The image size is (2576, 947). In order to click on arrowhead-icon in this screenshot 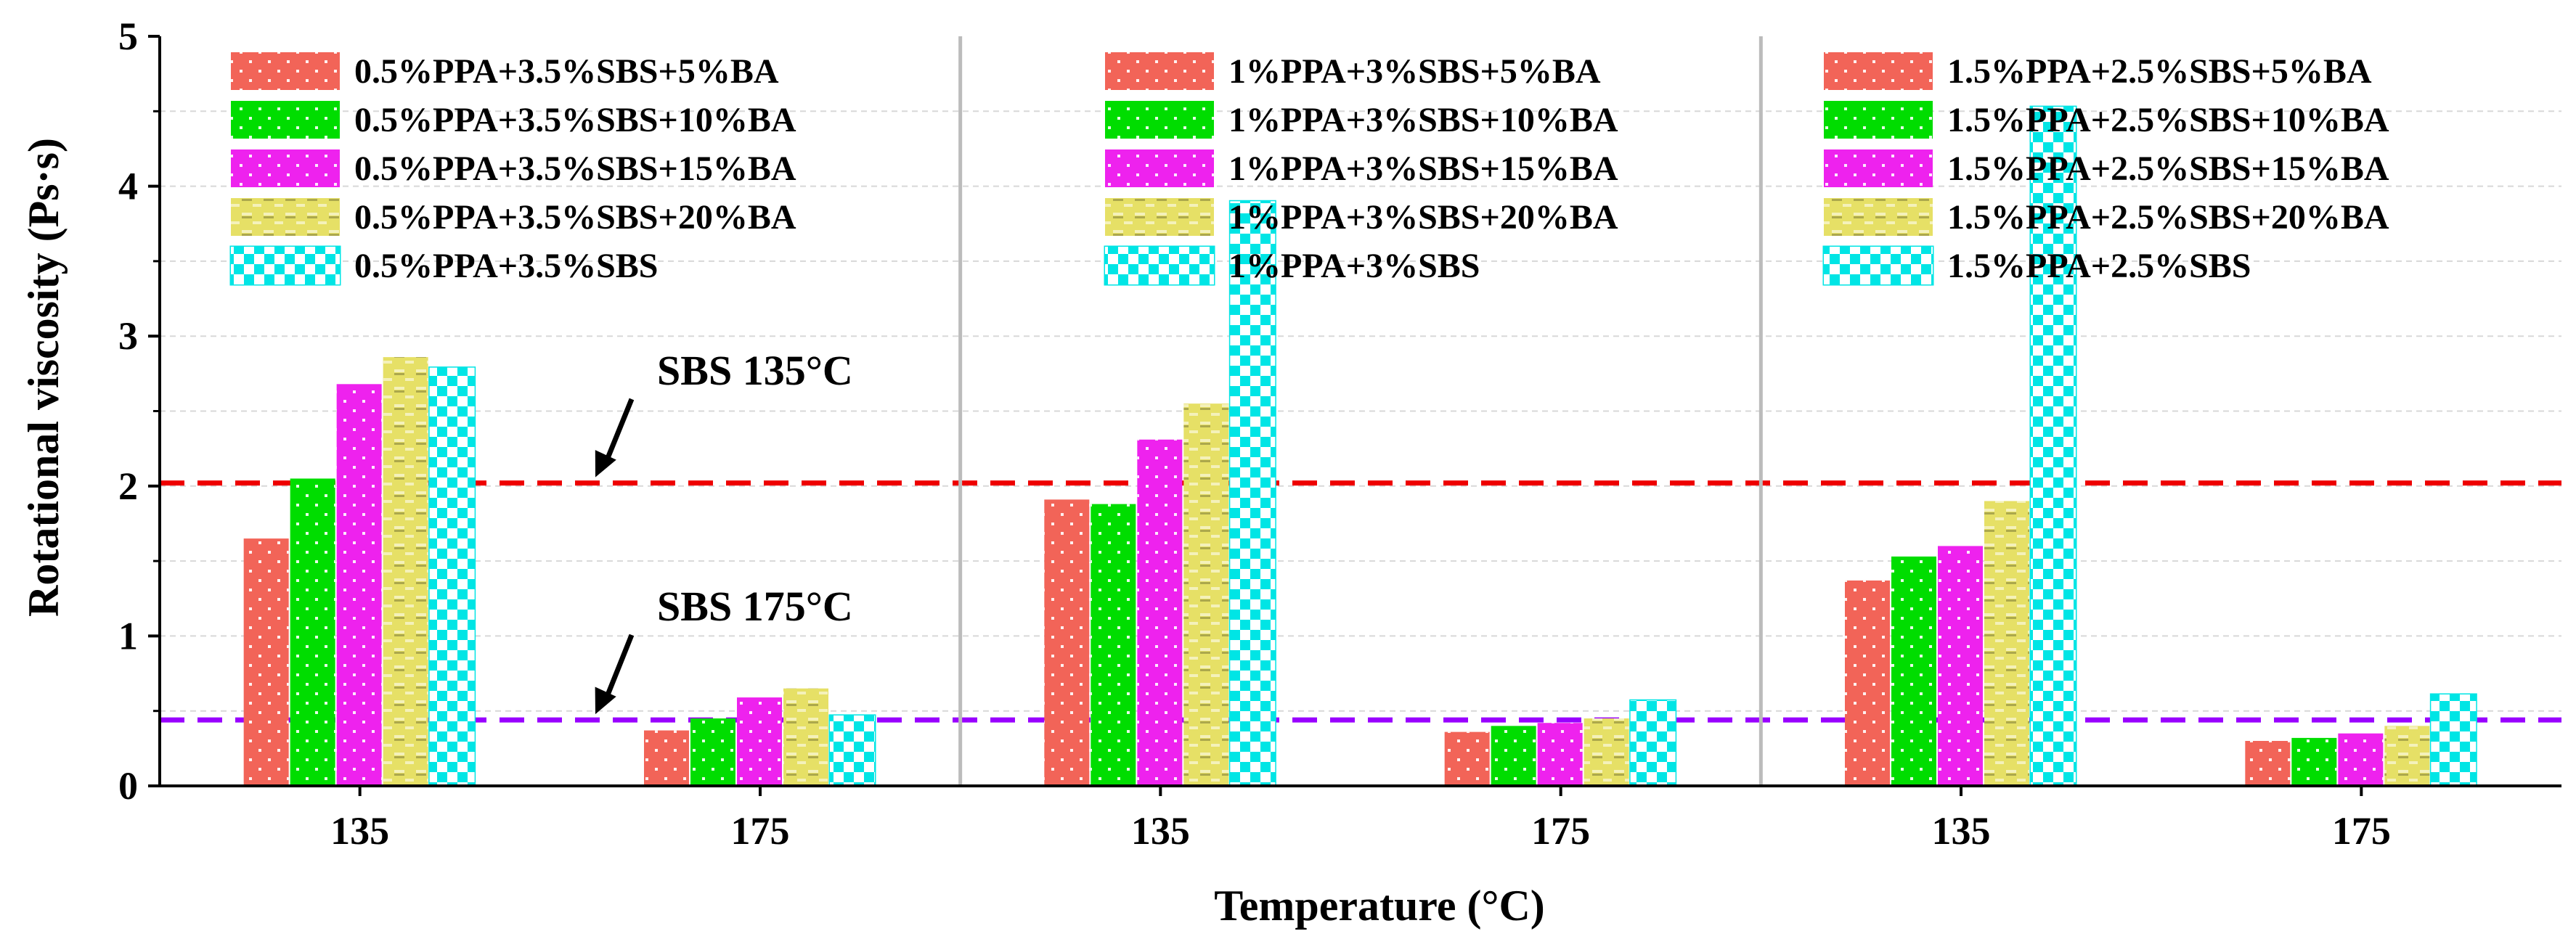, I will do `click(605, 463)`.